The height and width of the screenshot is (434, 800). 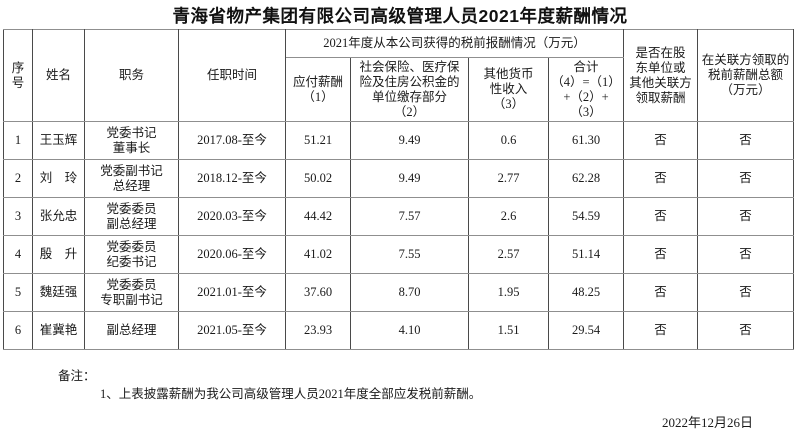 What do you see at coordinates (318, 140) in the screenshot?
I see `cell-salary: 51.21` at bounding box center [318, 140].